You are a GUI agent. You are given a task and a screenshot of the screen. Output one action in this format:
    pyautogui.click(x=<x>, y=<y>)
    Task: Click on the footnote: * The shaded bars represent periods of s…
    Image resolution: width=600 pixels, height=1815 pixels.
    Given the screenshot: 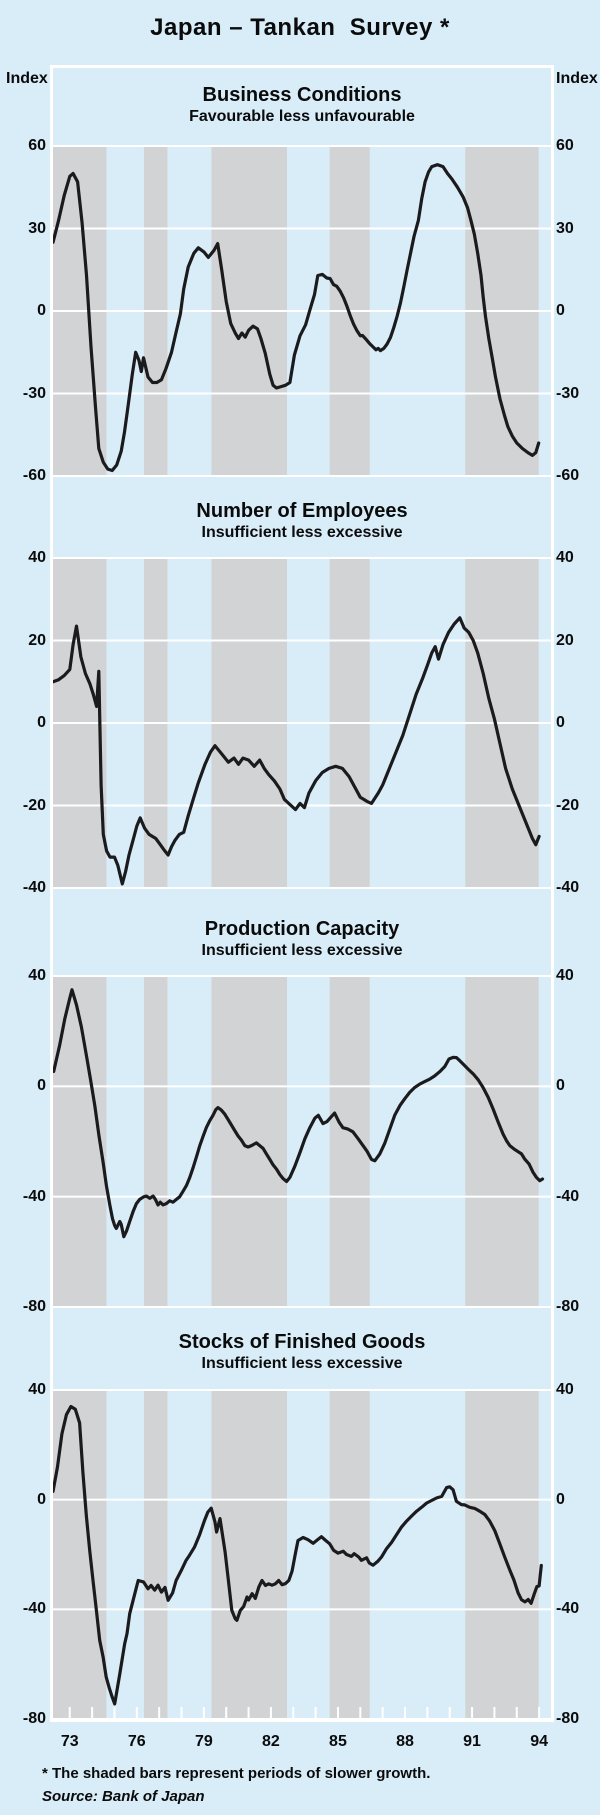 What is the action you would take?
    pyautogui.click(x=236, y=1773)
    